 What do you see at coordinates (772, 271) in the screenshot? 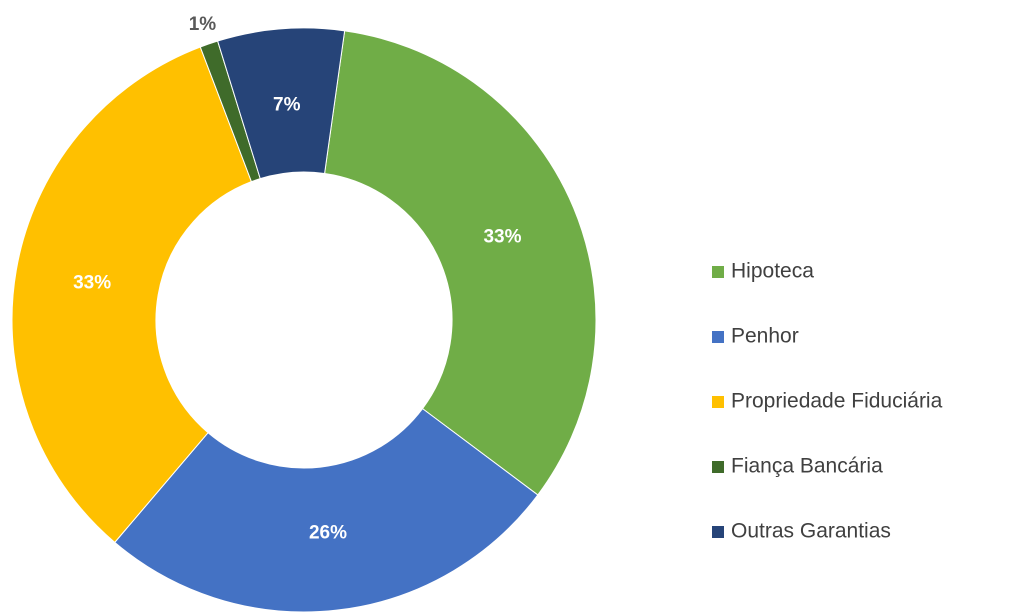
I see `legend-label: Hipoteca` at bounding box center [772, 271].